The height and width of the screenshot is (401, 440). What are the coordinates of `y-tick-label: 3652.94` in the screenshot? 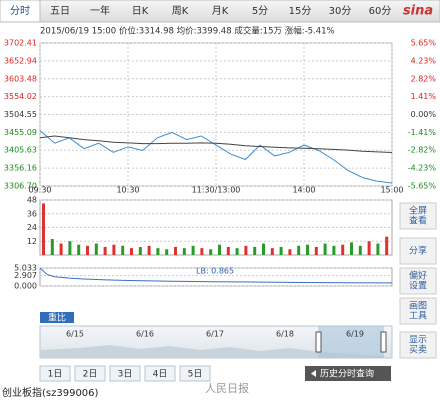 It's located at (20, 60).